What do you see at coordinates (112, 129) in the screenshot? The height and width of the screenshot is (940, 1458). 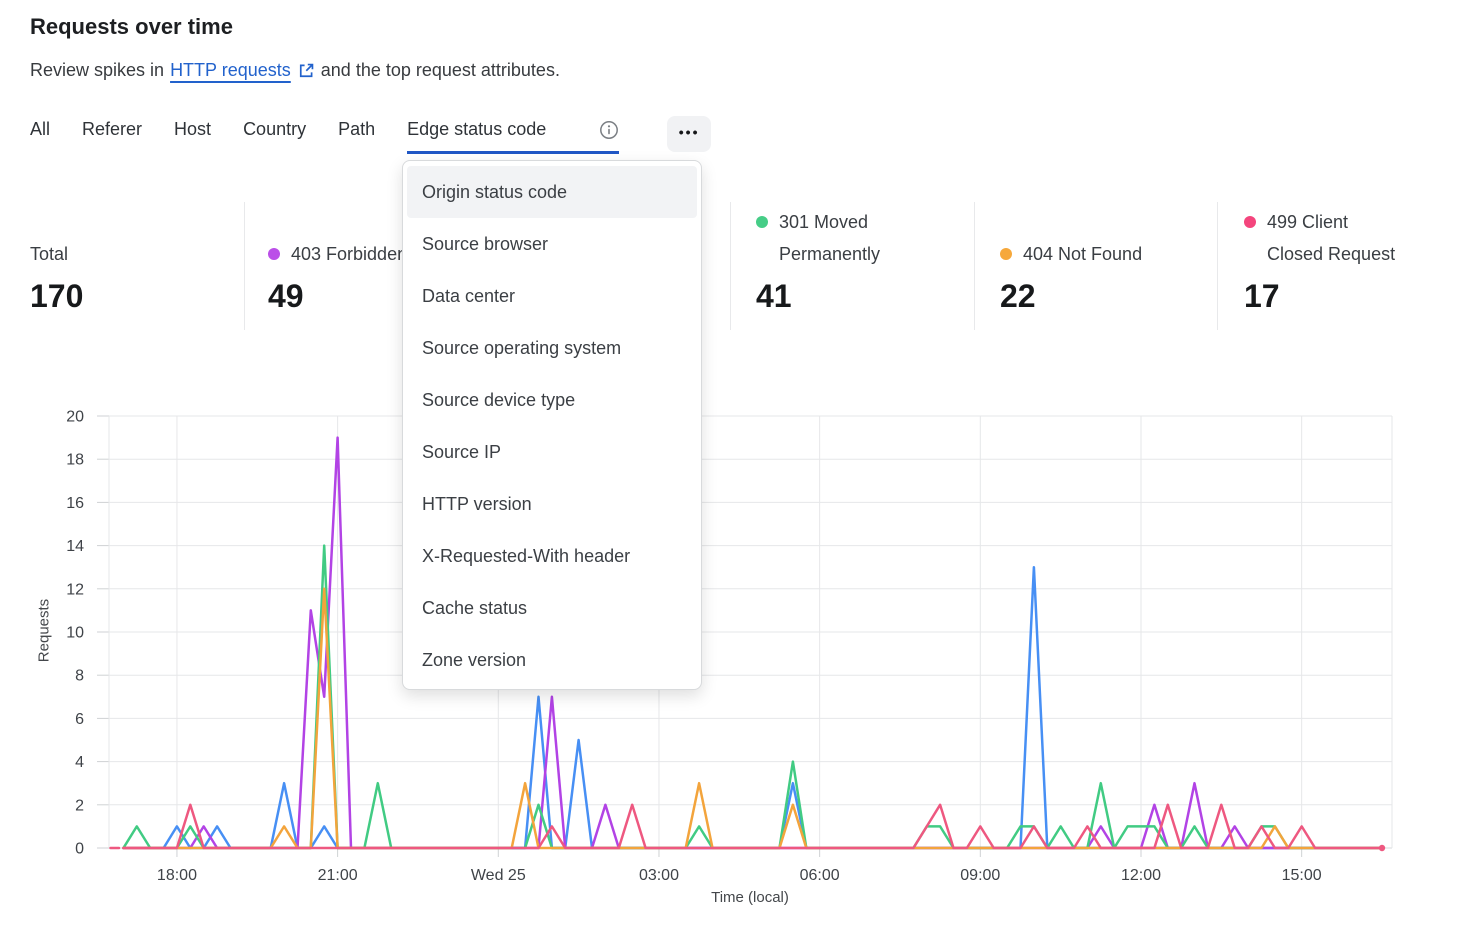 I see `tab-label: Referer` at bounding box center [112, 129].